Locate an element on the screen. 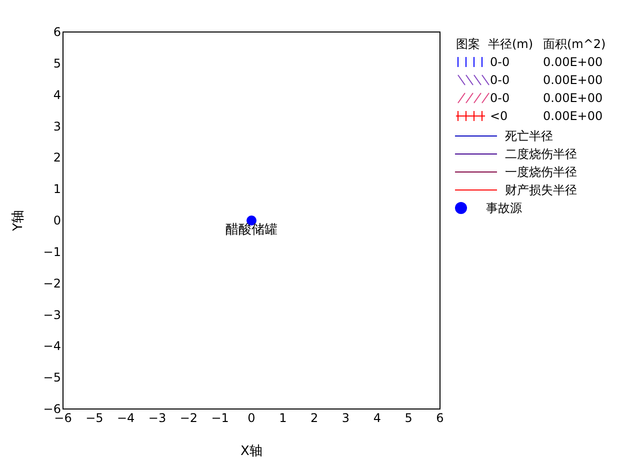 The height and width of the screenshot is (471, 641). text: <0 is located at coordinates (499, 116).